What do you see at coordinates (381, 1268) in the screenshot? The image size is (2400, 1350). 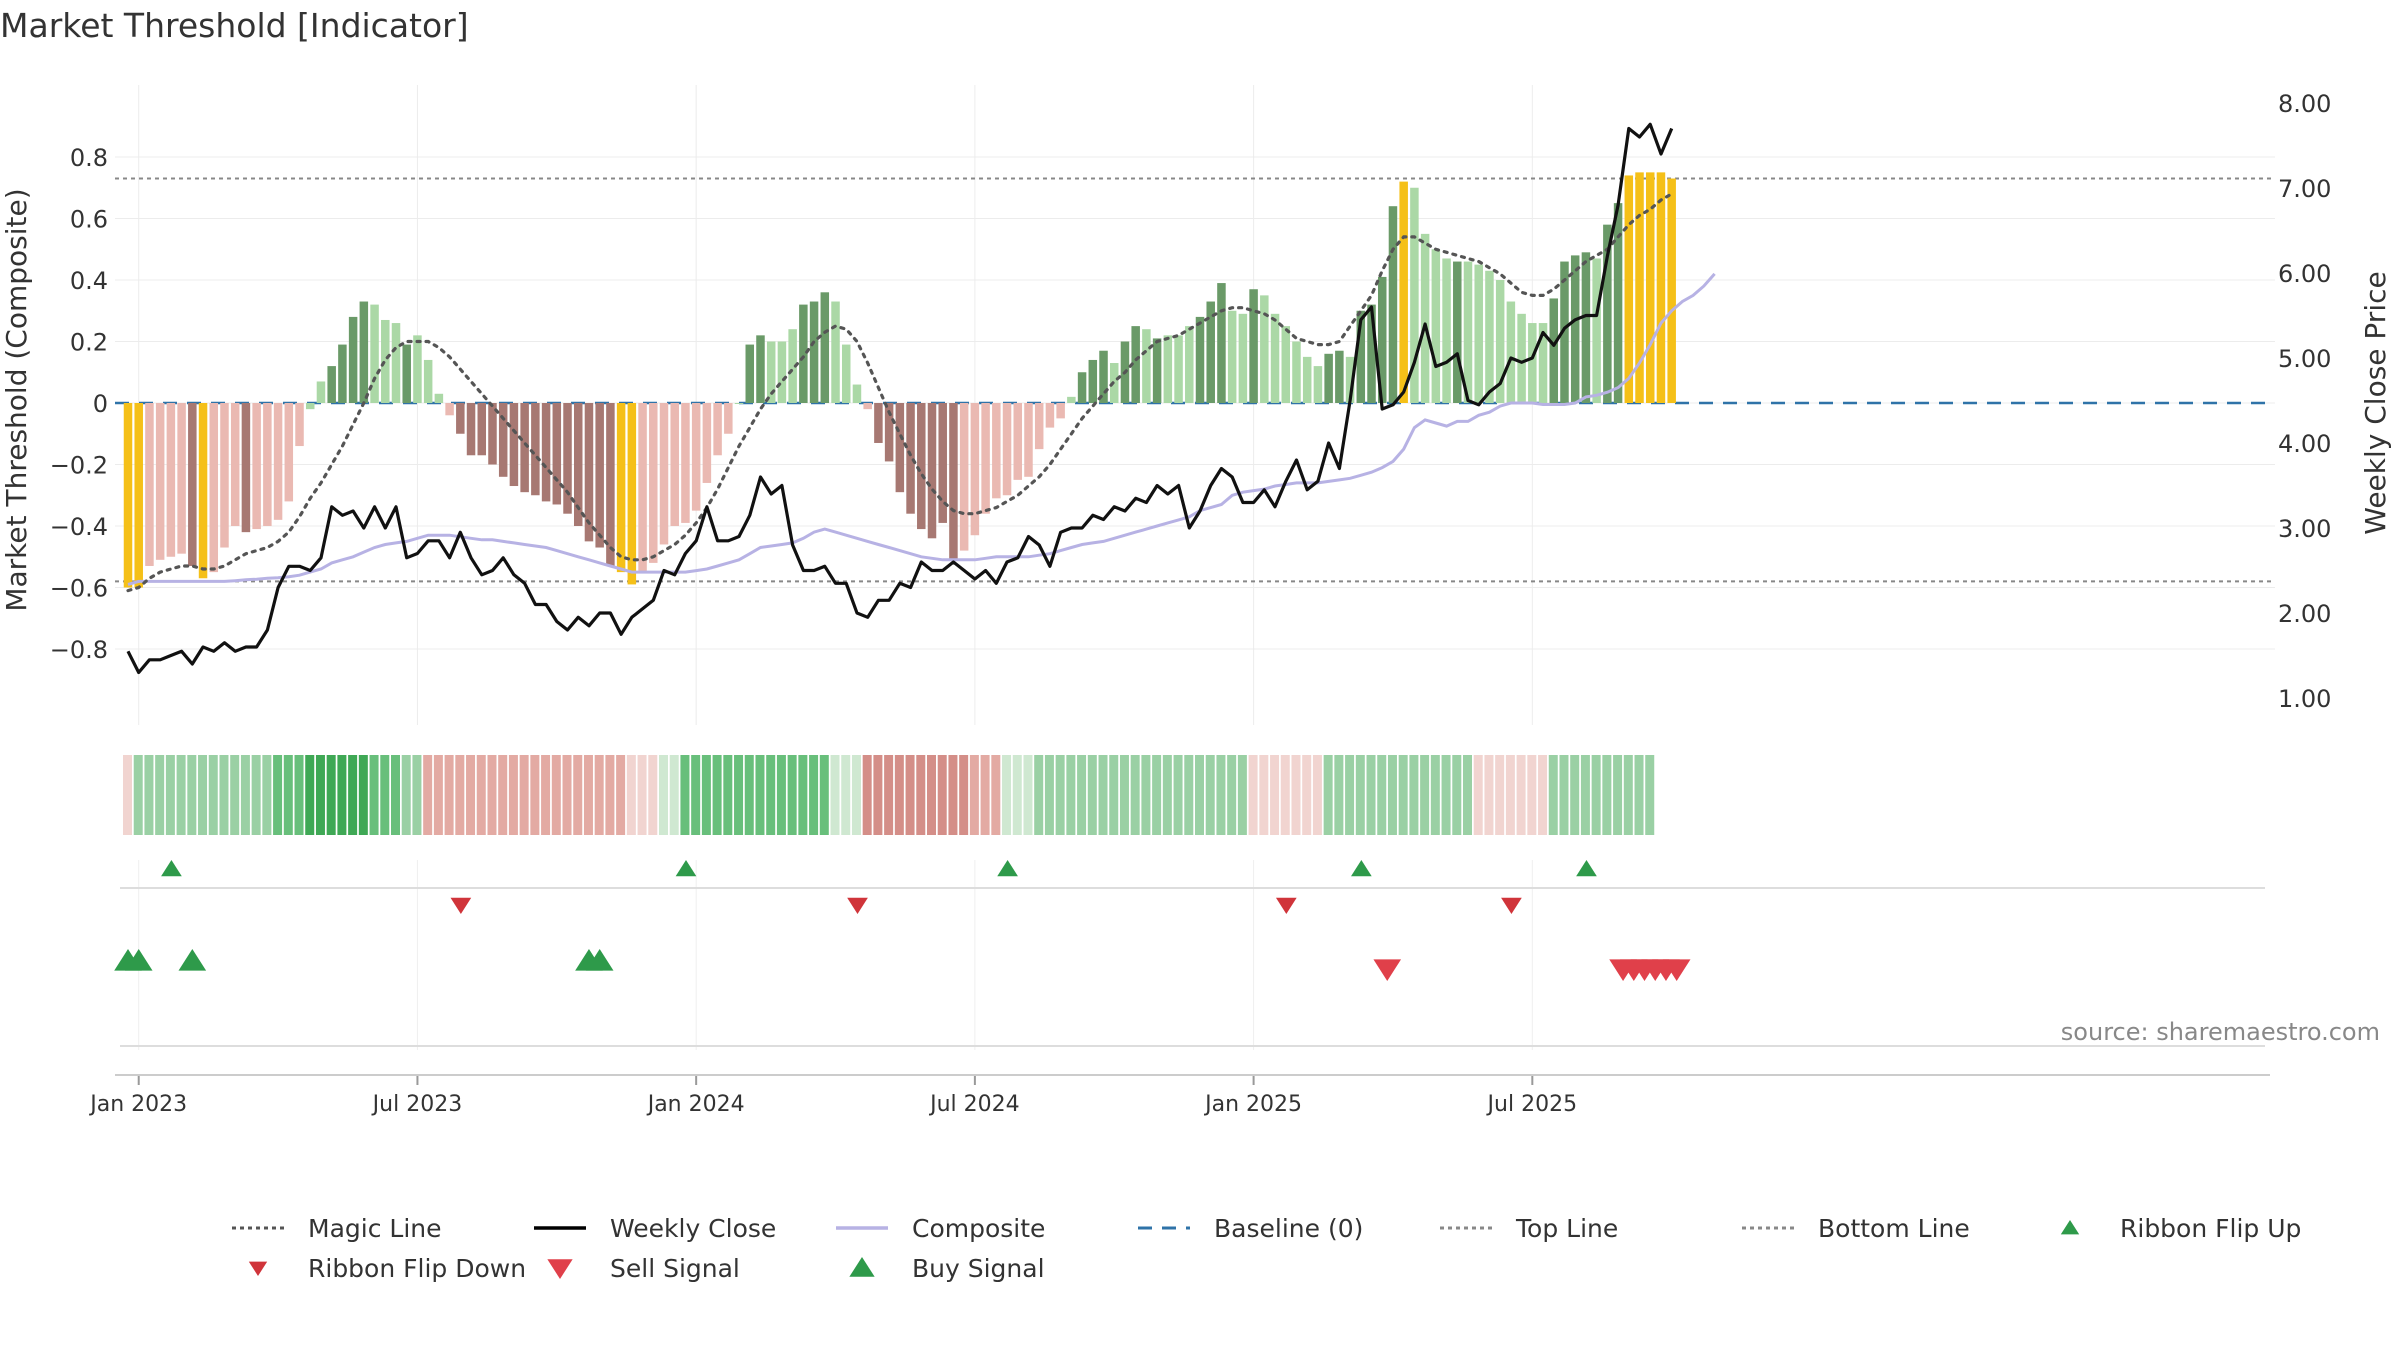 I see `legend-item: Ribbon Flip Down` at bounding box center [381, 1268].